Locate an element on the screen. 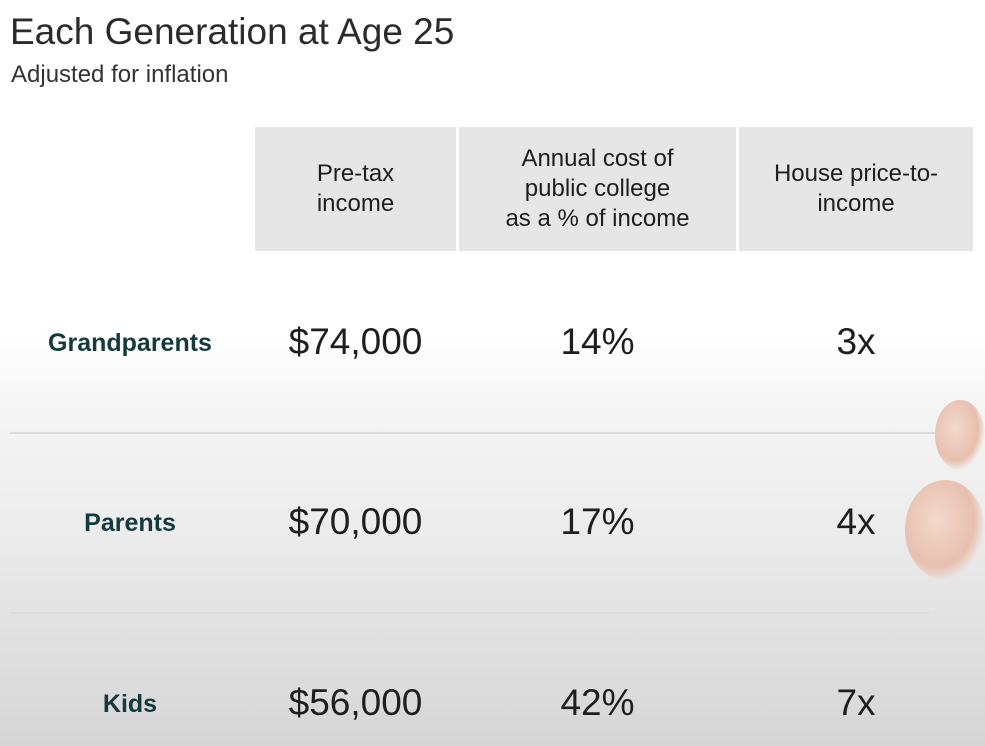 This screenshot has height=746, width=985. row-label-kids: Kids is located at coordinates (130, 704).